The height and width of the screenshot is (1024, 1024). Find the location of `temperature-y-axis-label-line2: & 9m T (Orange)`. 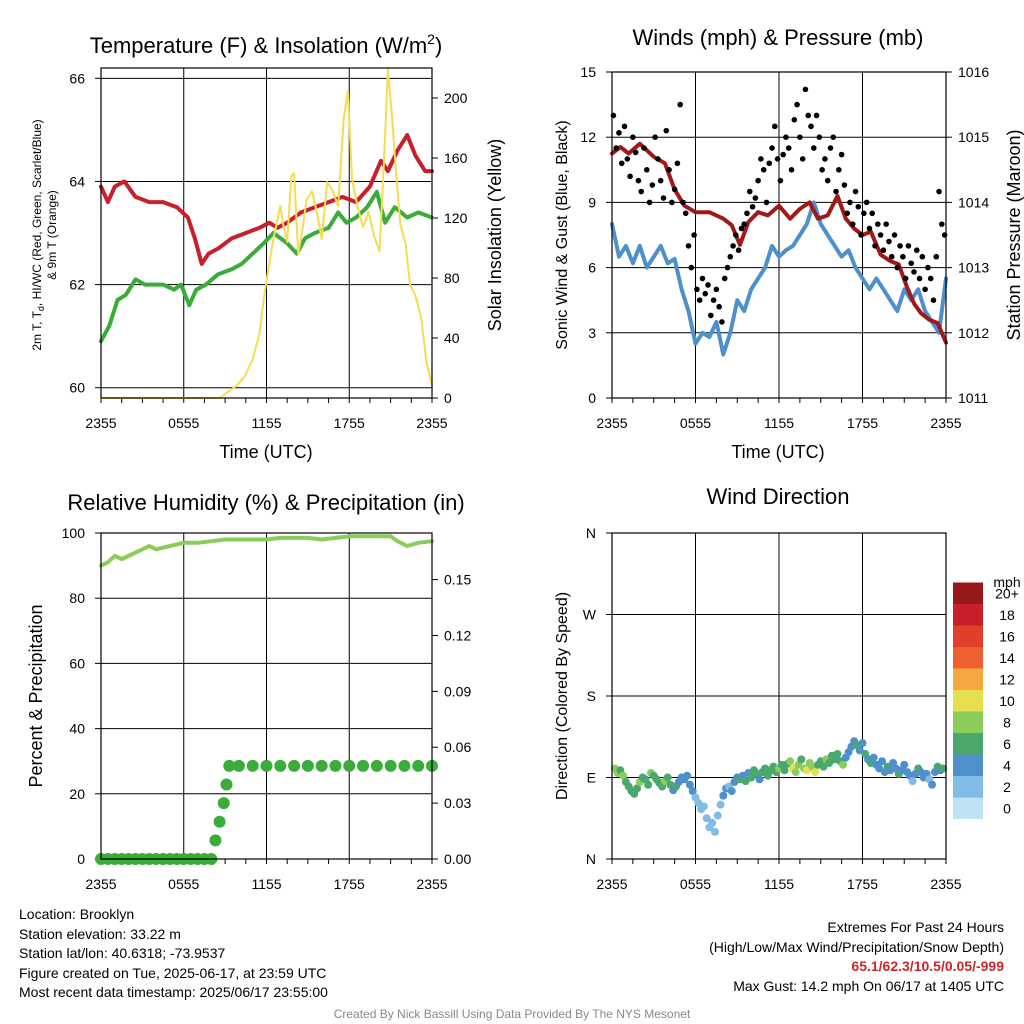

temperature-y-axis-label-line2: & 9m T (Orange) is located at coordinates (52, 235).